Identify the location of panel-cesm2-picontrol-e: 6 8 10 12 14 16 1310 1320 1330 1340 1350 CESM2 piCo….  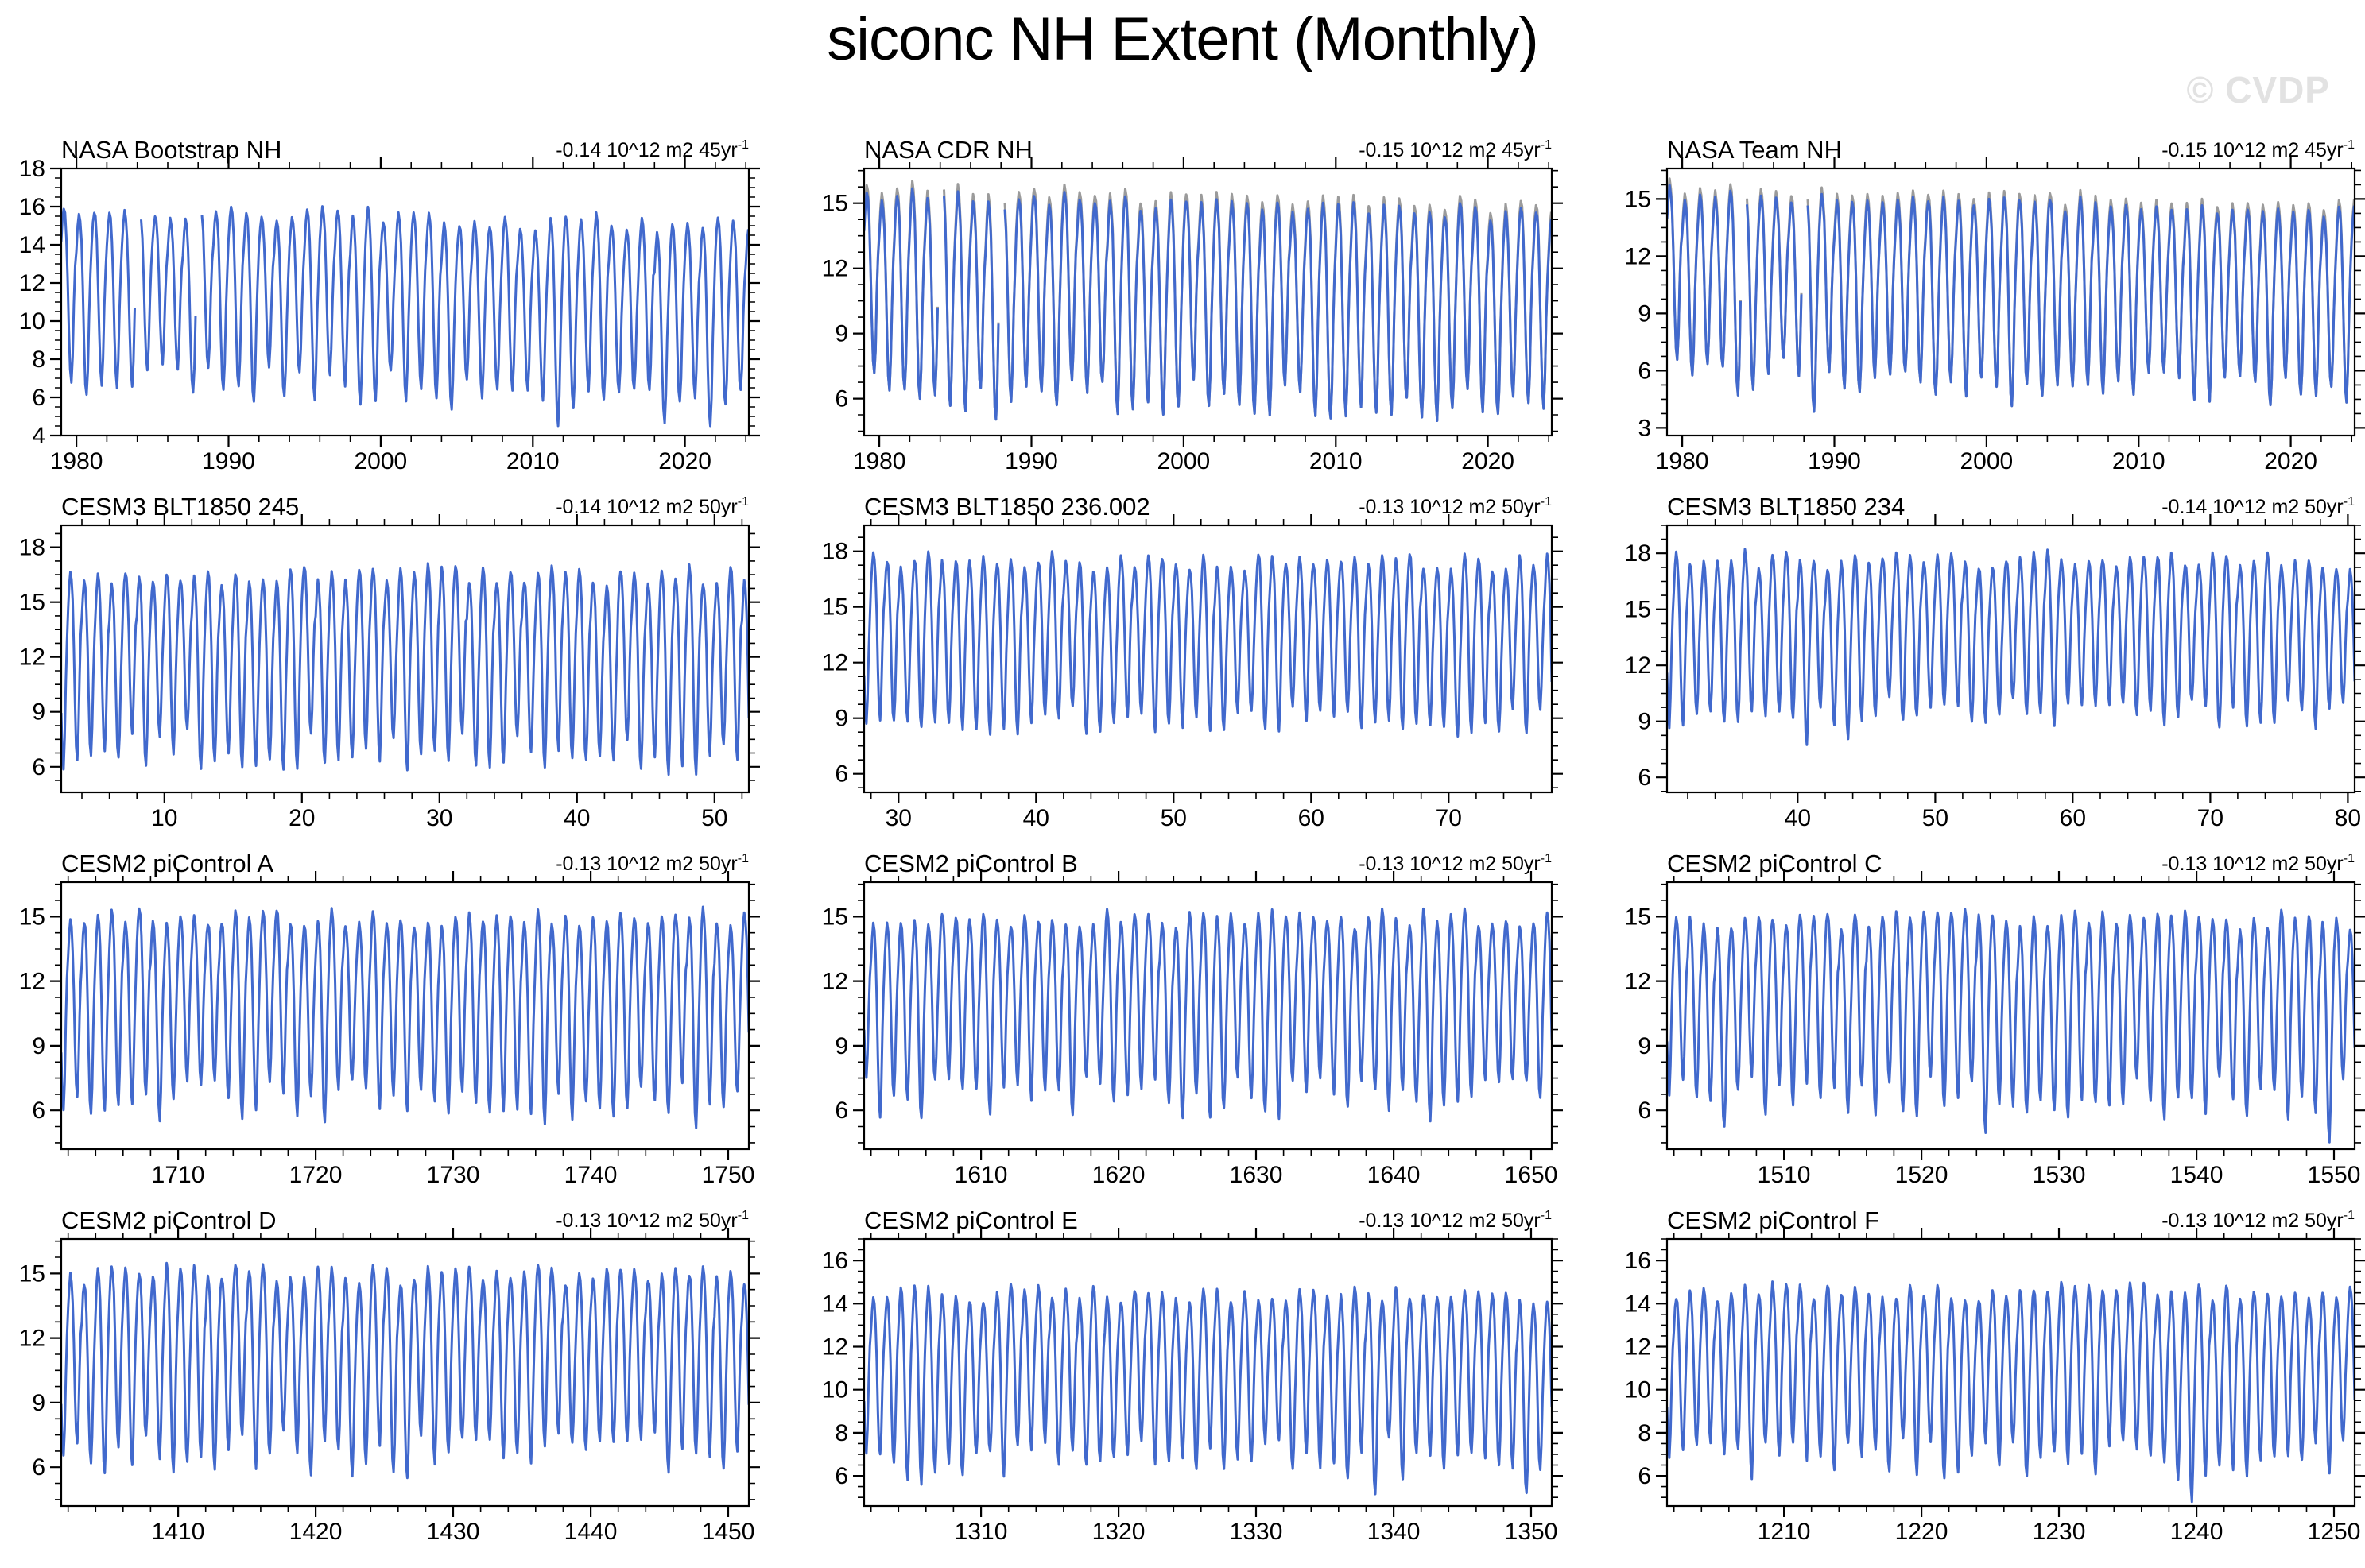
(1209, 1385).